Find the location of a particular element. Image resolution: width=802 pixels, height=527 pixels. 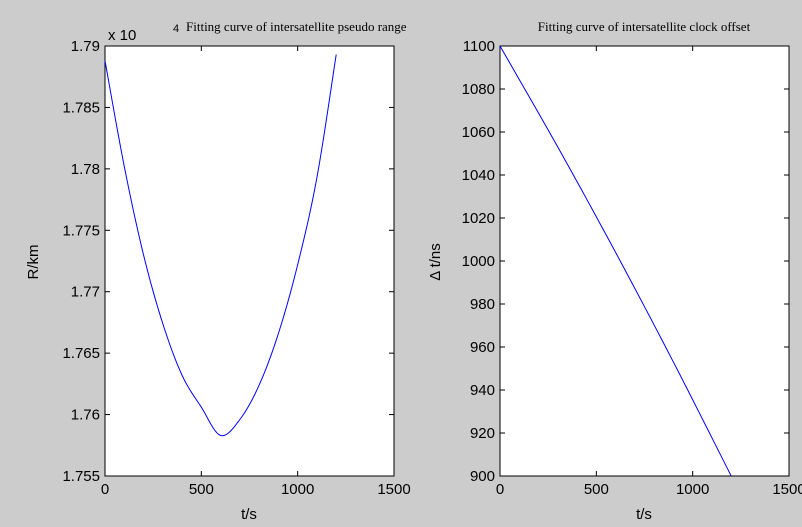

y-axis-label: R/km is located at coordinates (33, 262).